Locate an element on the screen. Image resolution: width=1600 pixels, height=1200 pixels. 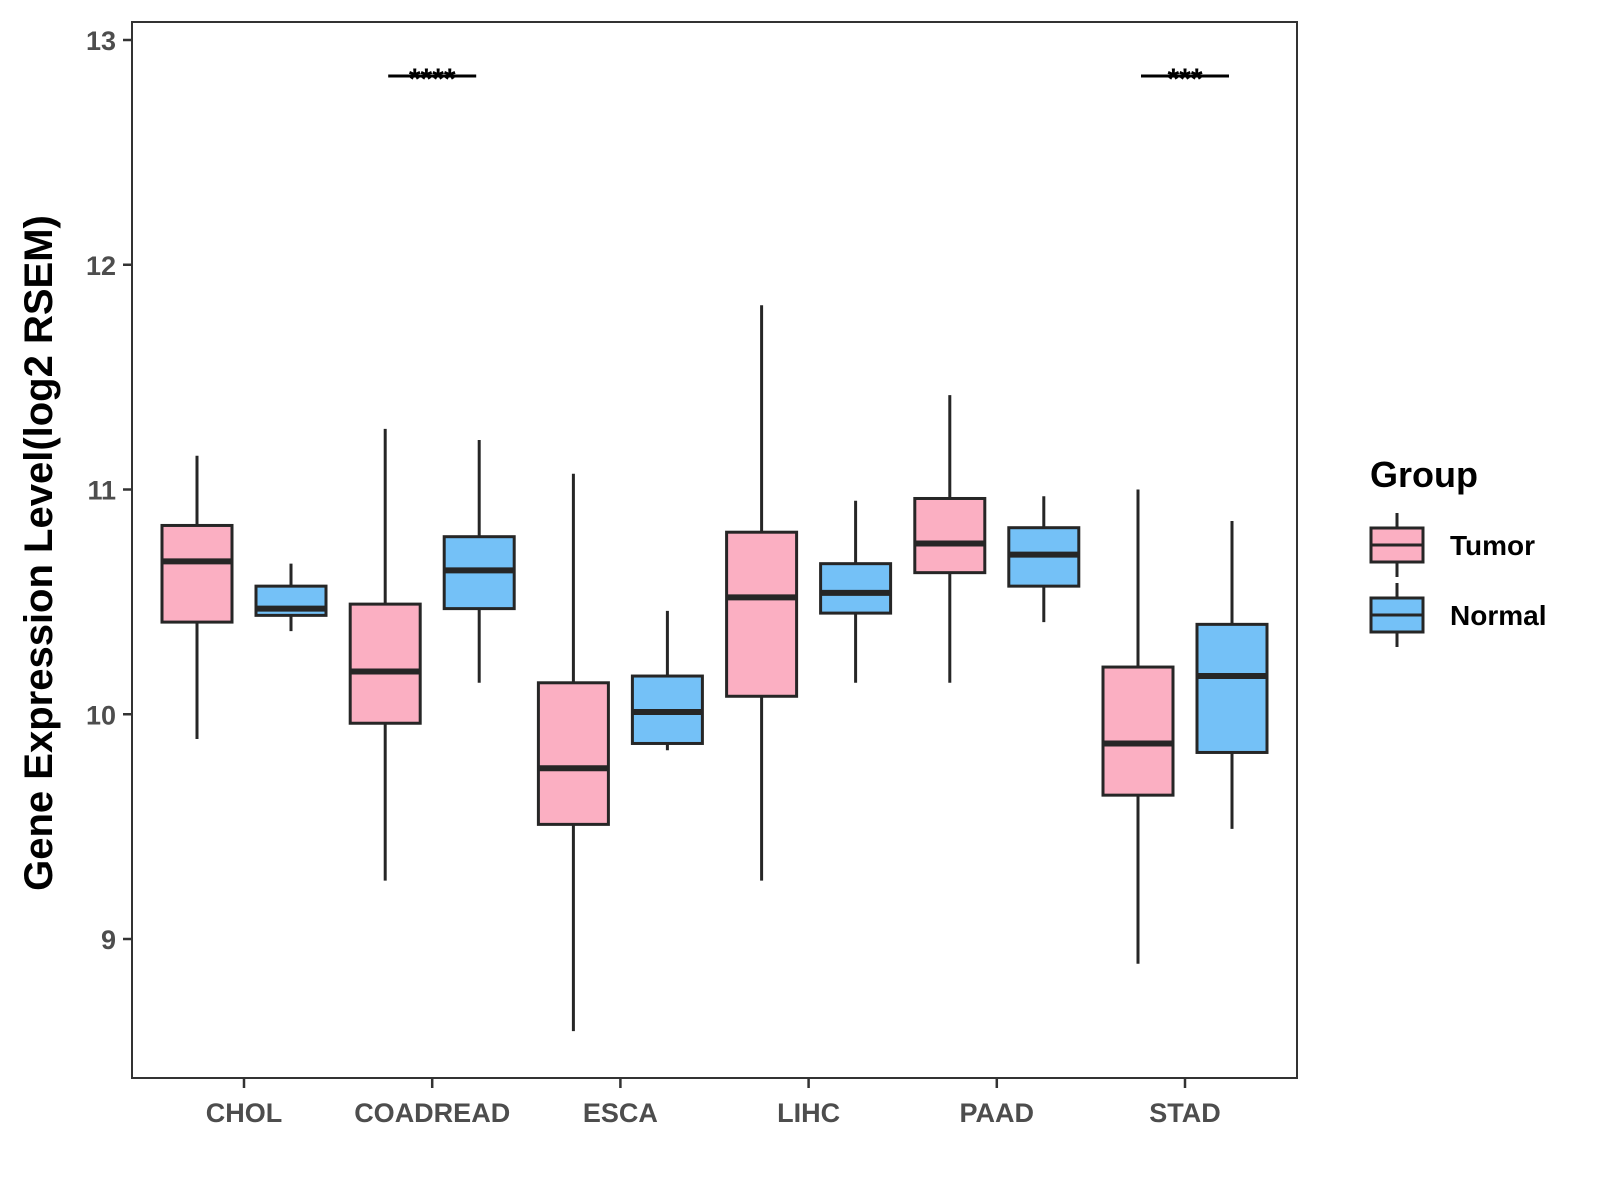
box-tumor-chol is located at coordinates (197, 597).